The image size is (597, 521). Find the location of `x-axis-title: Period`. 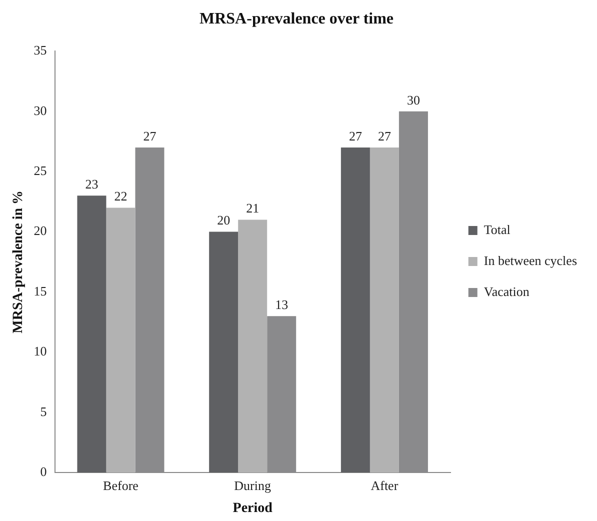

x-axis-title: Period is located at coordinates (252, 508).